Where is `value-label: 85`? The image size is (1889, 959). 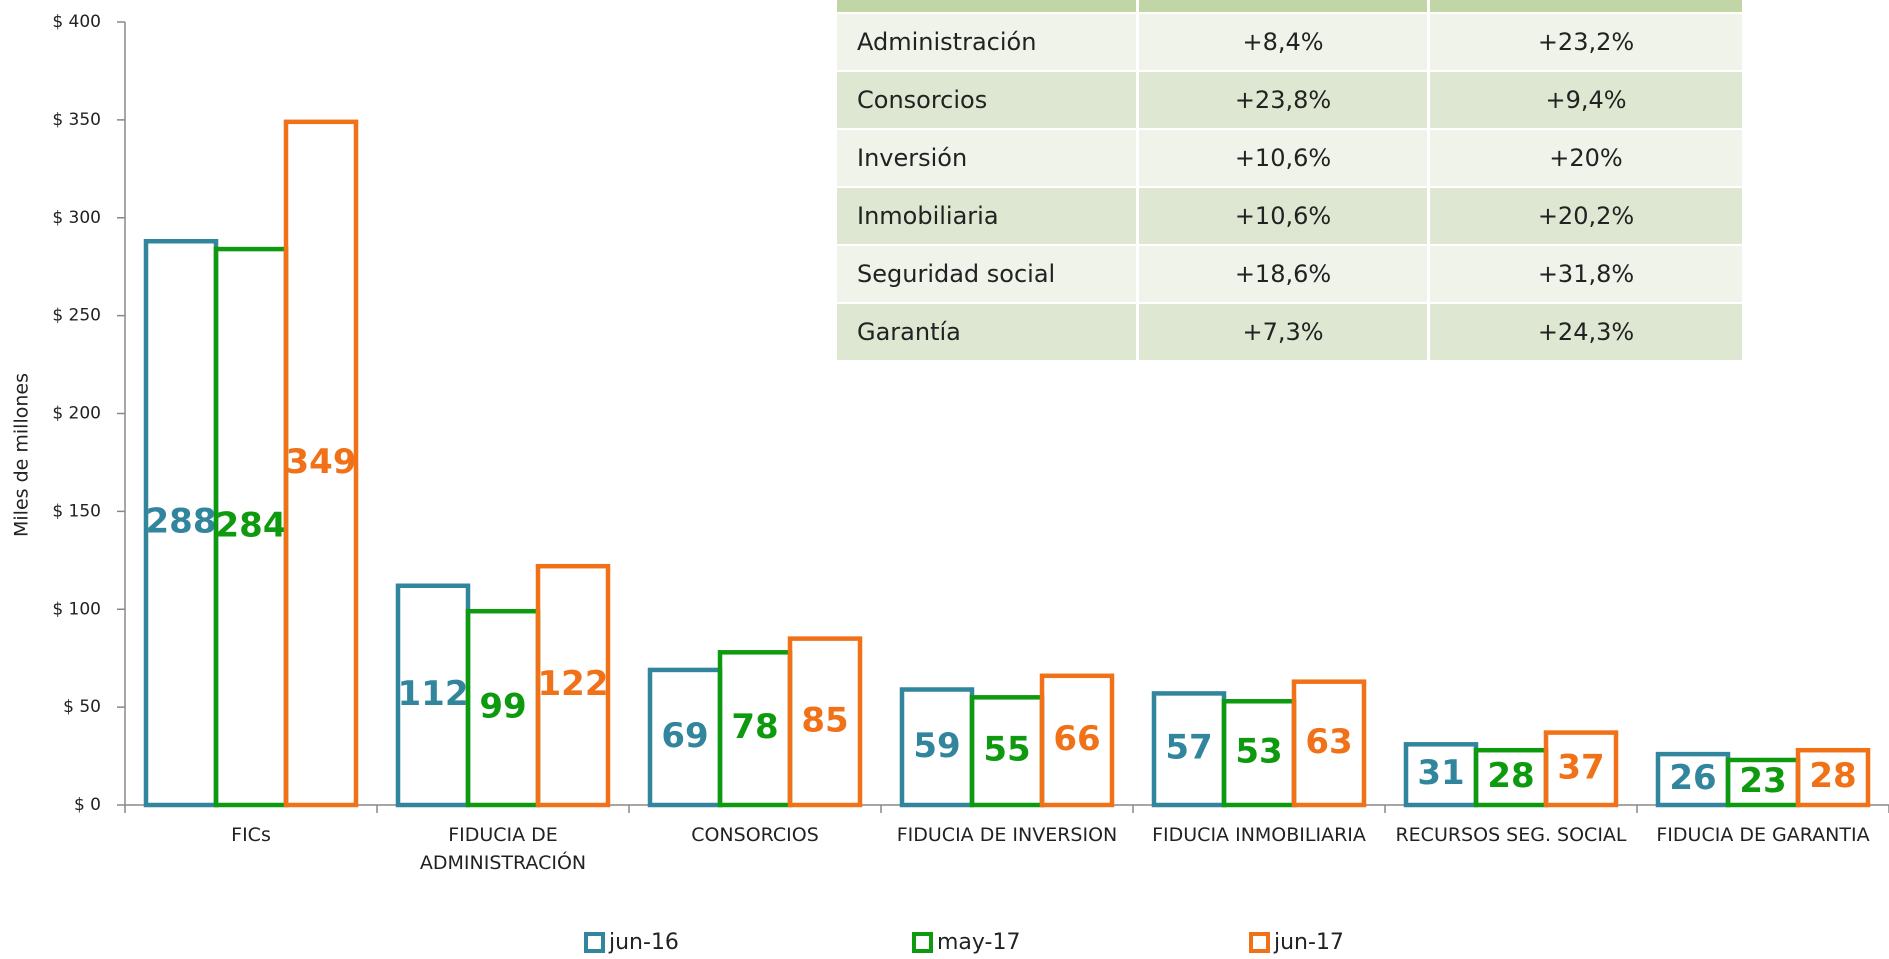
value-label: 85 is located at coordinates (824, 720).